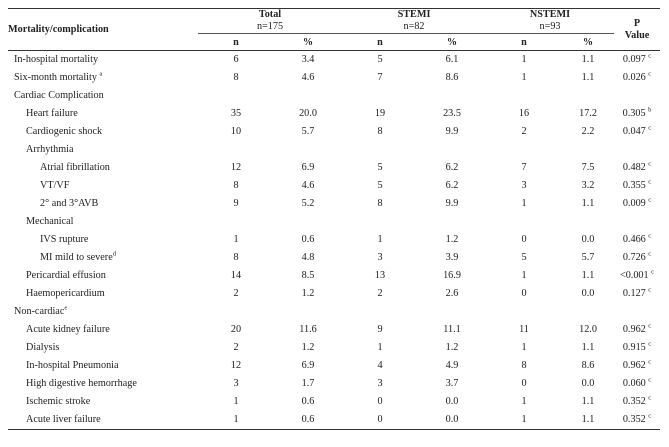  I want to click on p-value-text: 0.097, so click(634, 59).